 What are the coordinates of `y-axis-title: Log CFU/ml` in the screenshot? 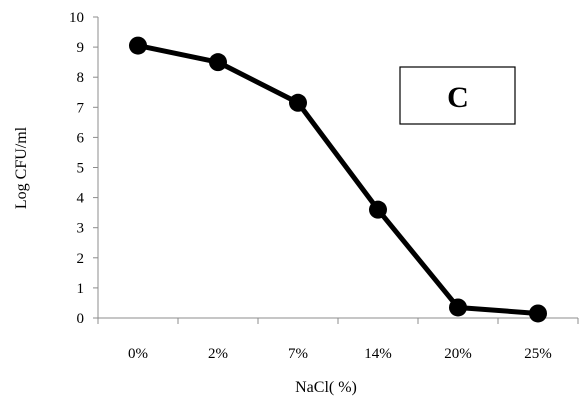 It's located at (21, 167).